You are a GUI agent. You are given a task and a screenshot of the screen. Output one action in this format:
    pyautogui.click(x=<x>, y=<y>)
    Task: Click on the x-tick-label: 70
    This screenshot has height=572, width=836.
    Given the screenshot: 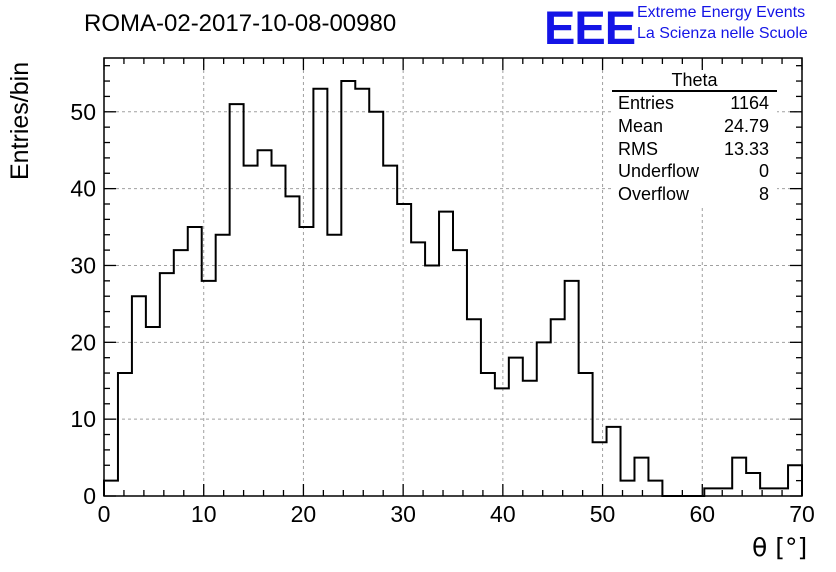 What is the action you would take?
    pyautogui.click(x=802, y=514)
    